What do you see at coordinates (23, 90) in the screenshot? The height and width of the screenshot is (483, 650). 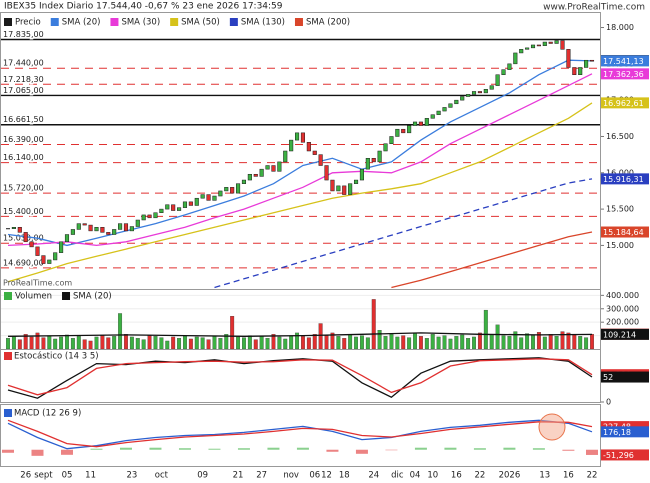 I see `level-label: 17.065,00` at bounding box center [23, 90].